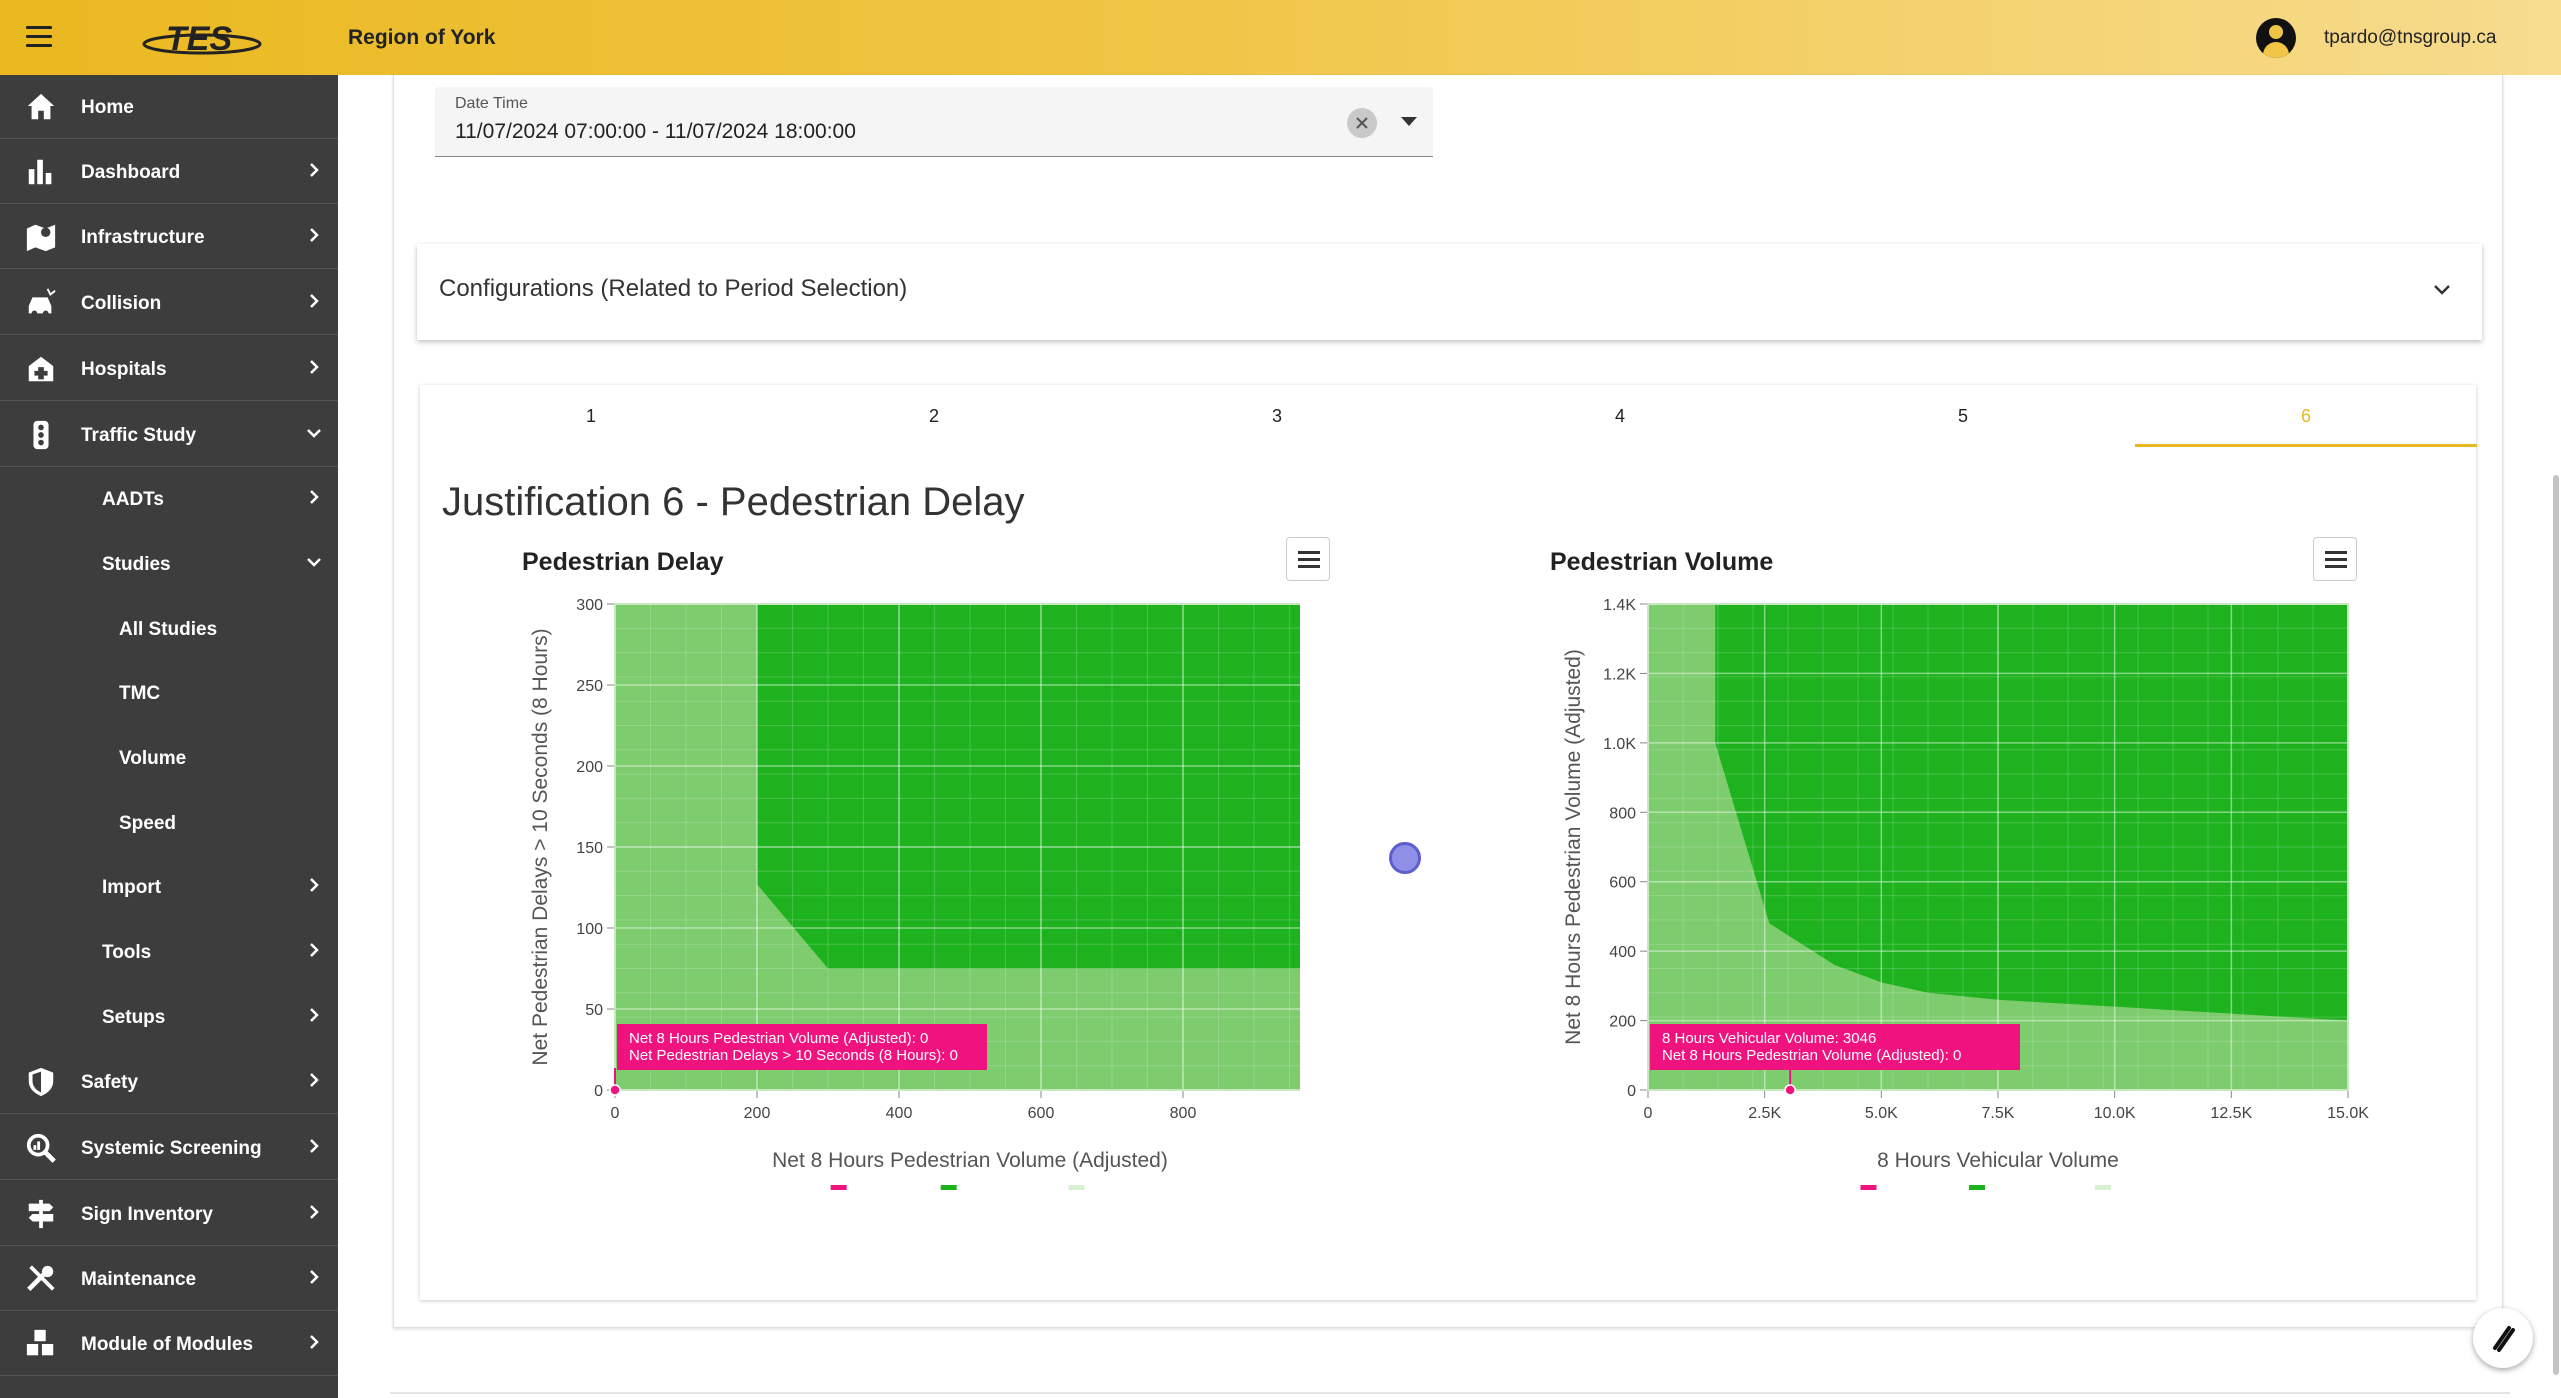 The width and height of the screenshot is (2561, 1398). What do you see at coordinates (1764, 1113) in the screenshot?
I see `x-tick-label: 2.5K` at bounding box center [1764, 1113].